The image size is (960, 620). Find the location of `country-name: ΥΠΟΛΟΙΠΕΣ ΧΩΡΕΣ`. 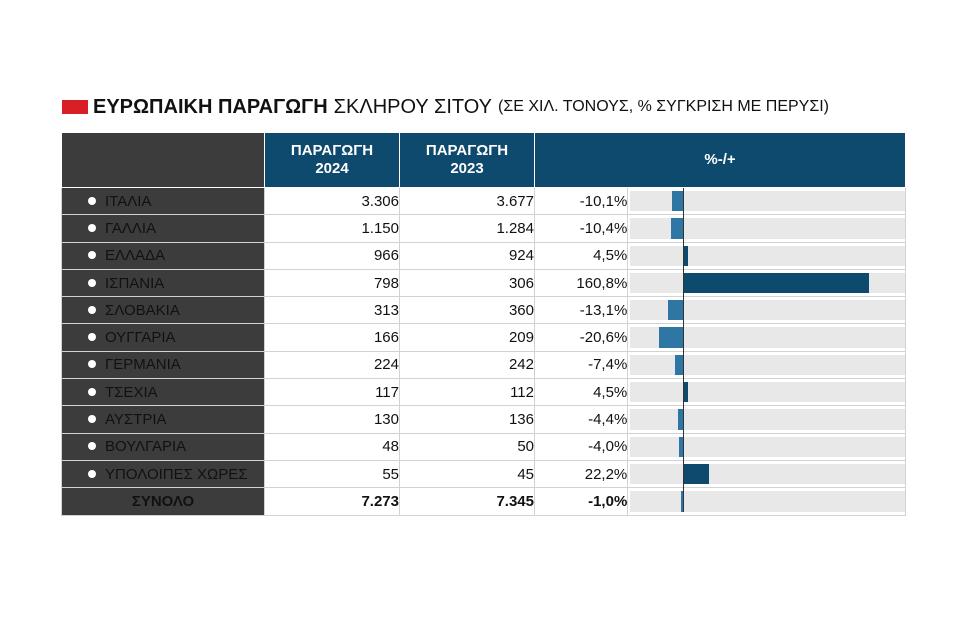

country-name: ΥΠΟΛΟΙΠΕΣ ΧΩΡΕΣ is located at coordinates (163, 474).